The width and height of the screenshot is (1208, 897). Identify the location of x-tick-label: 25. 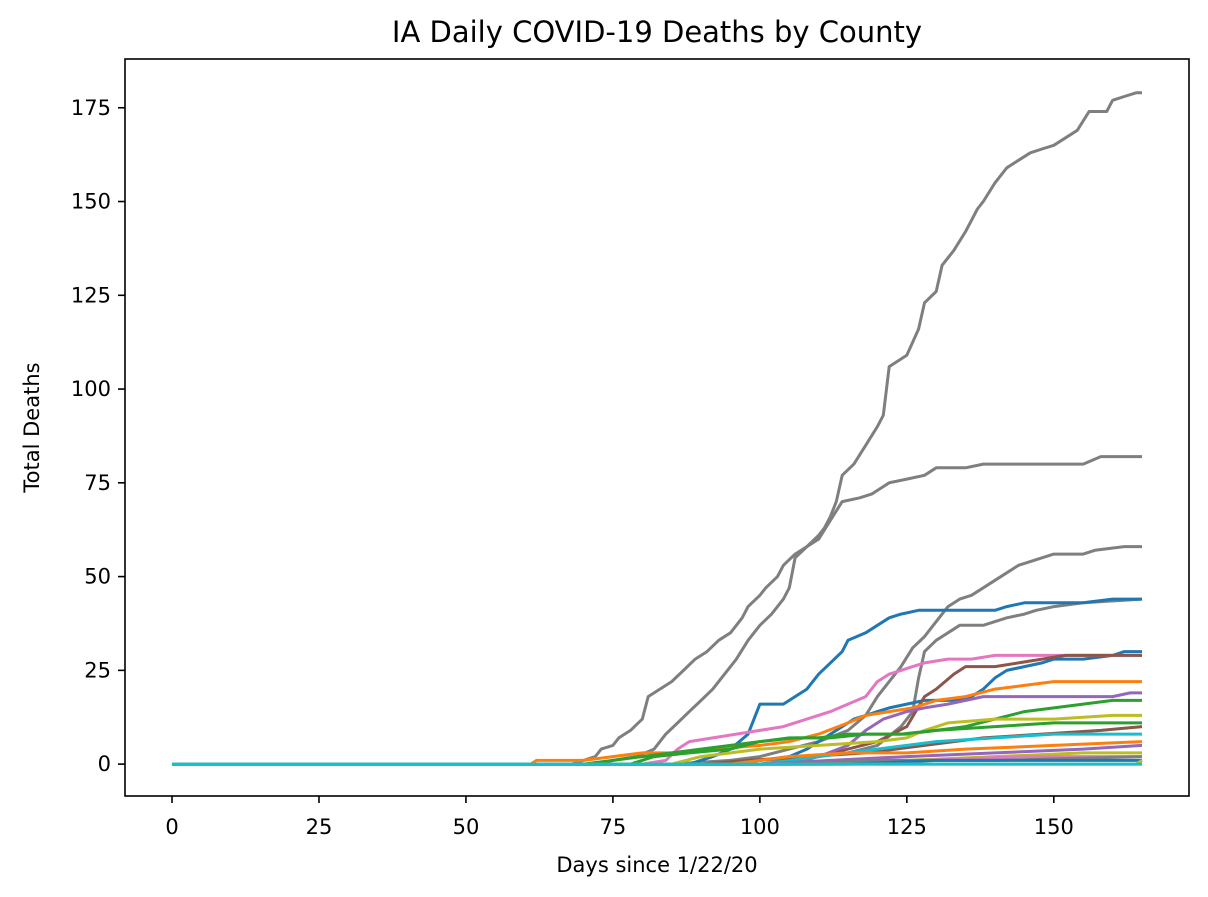
(319, 827).